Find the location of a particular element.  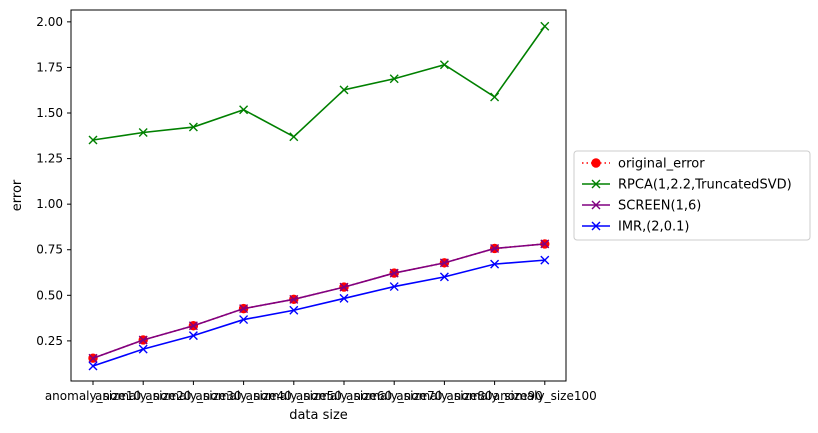

x-tick-label-5: anomaly_size50 is located at coordinates (294, 396).